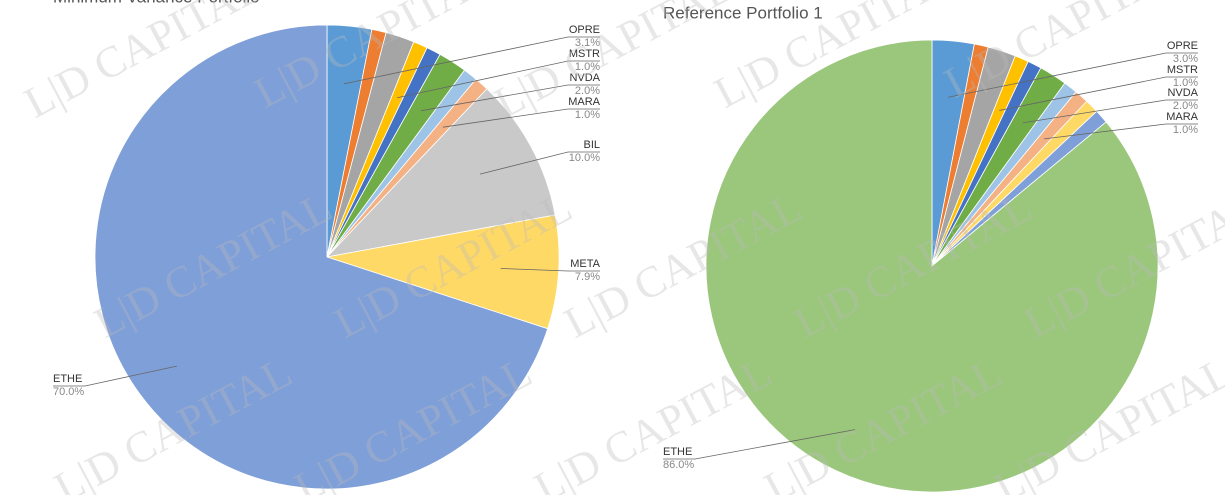  Describe the element at coordinates (585, 264) in the screenshot. I see `category-label: META` at that location.